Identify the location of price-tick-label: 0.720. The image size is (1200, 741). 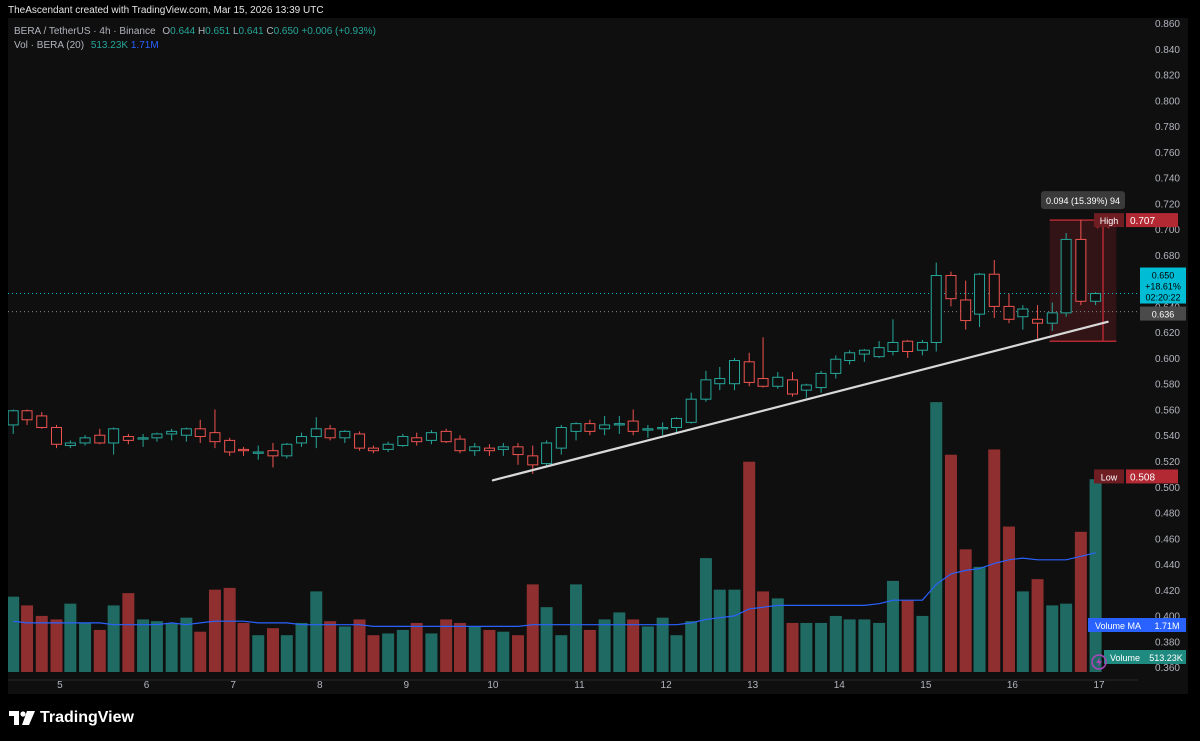
(1167, 204).